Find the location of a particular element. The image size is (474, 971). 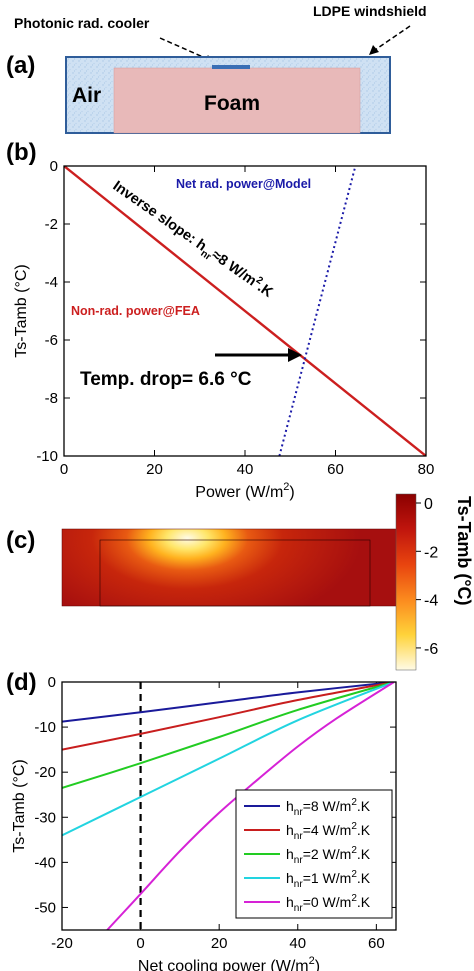

colorbar-tick-label: -6 is located at coordinates (431, 649).